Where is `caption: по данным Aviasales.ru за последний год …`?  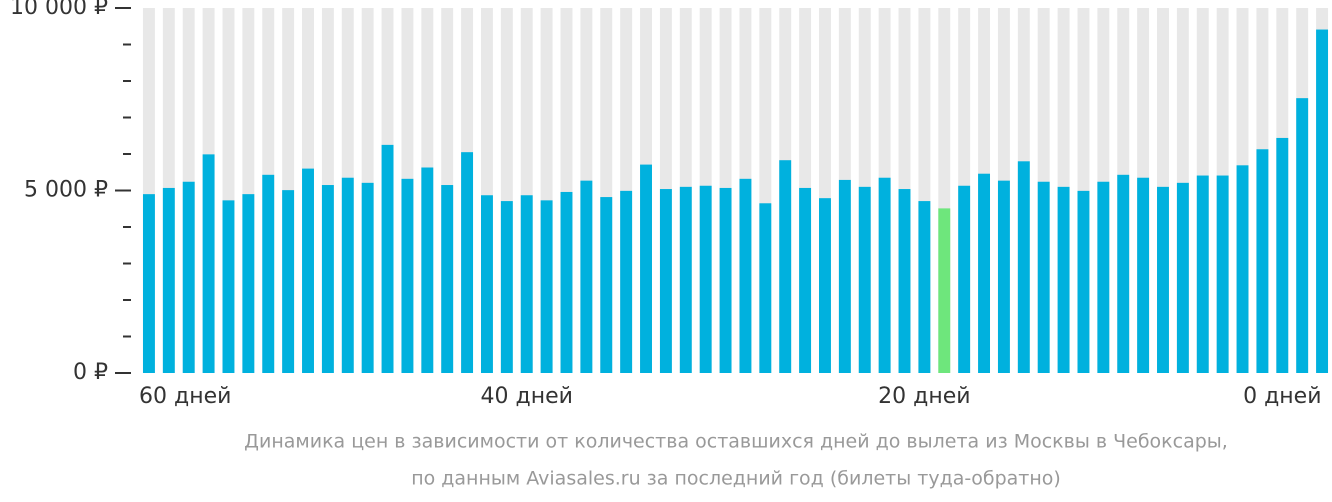 caption: по данным Aviasales.ru за последний год … is located at coordinates (736, 479).